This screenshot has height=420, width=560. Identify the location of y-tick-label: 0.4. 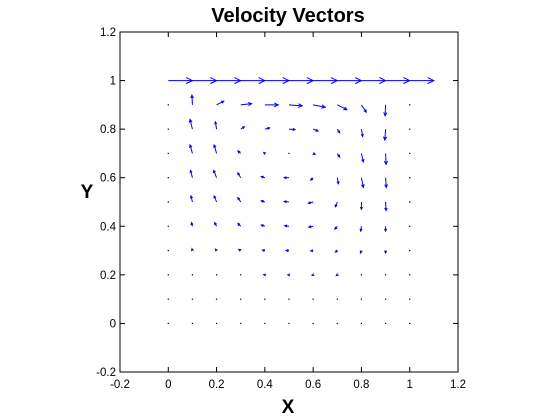
(108, 227).